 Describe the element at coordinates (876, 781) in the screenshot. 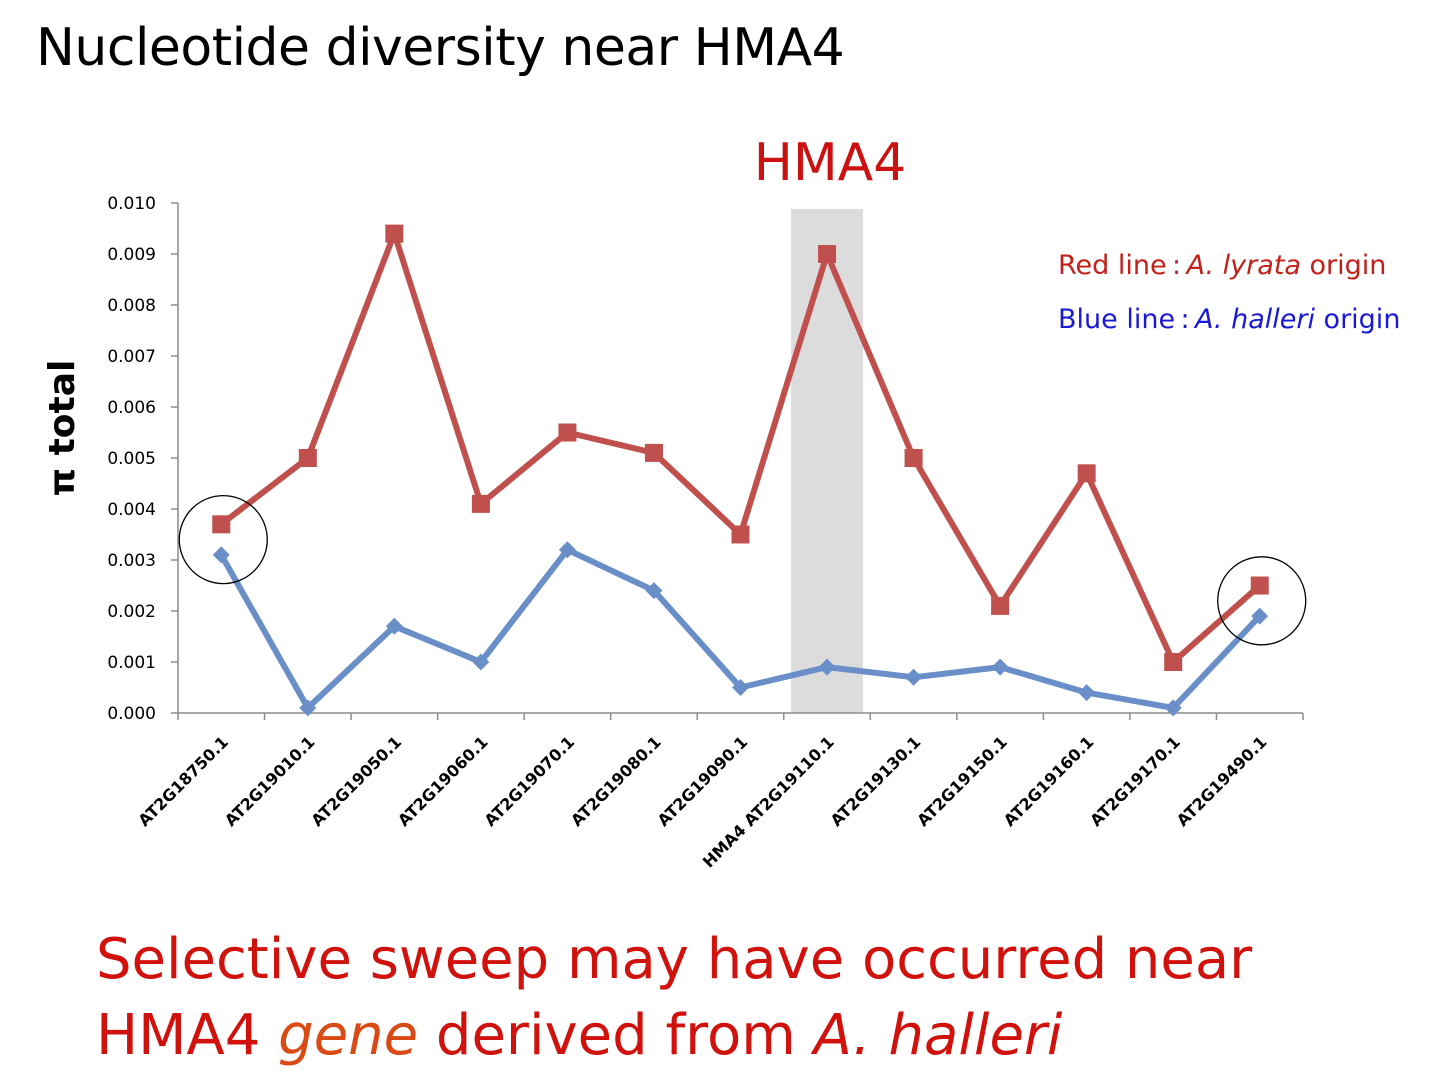

I see `x-tick-label: AT2G19130.1` at that location.